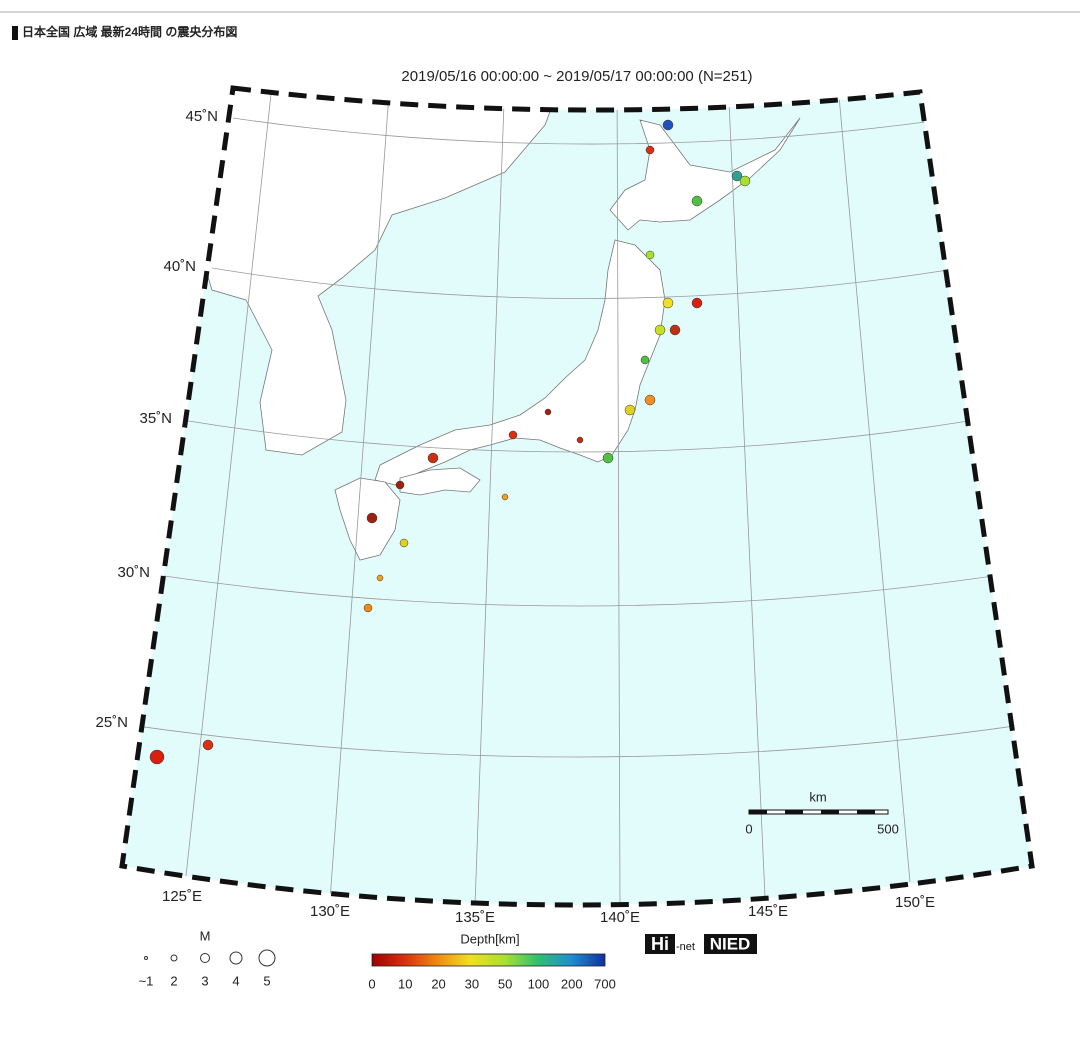  What do you see at coordinates (111, 722) in the screenshot?
I see `lat-label: 25˚N` at bounding box center [111, 722].